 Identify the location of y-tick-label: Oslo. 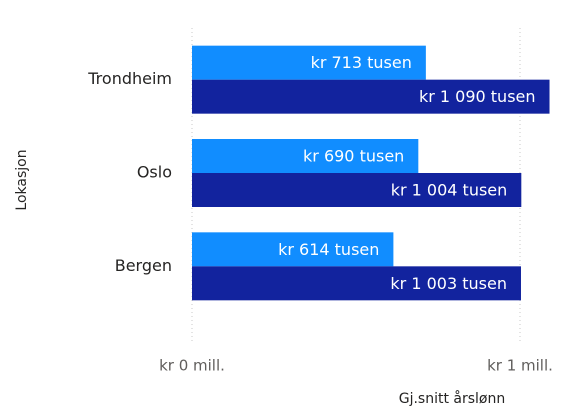
(154, 172).